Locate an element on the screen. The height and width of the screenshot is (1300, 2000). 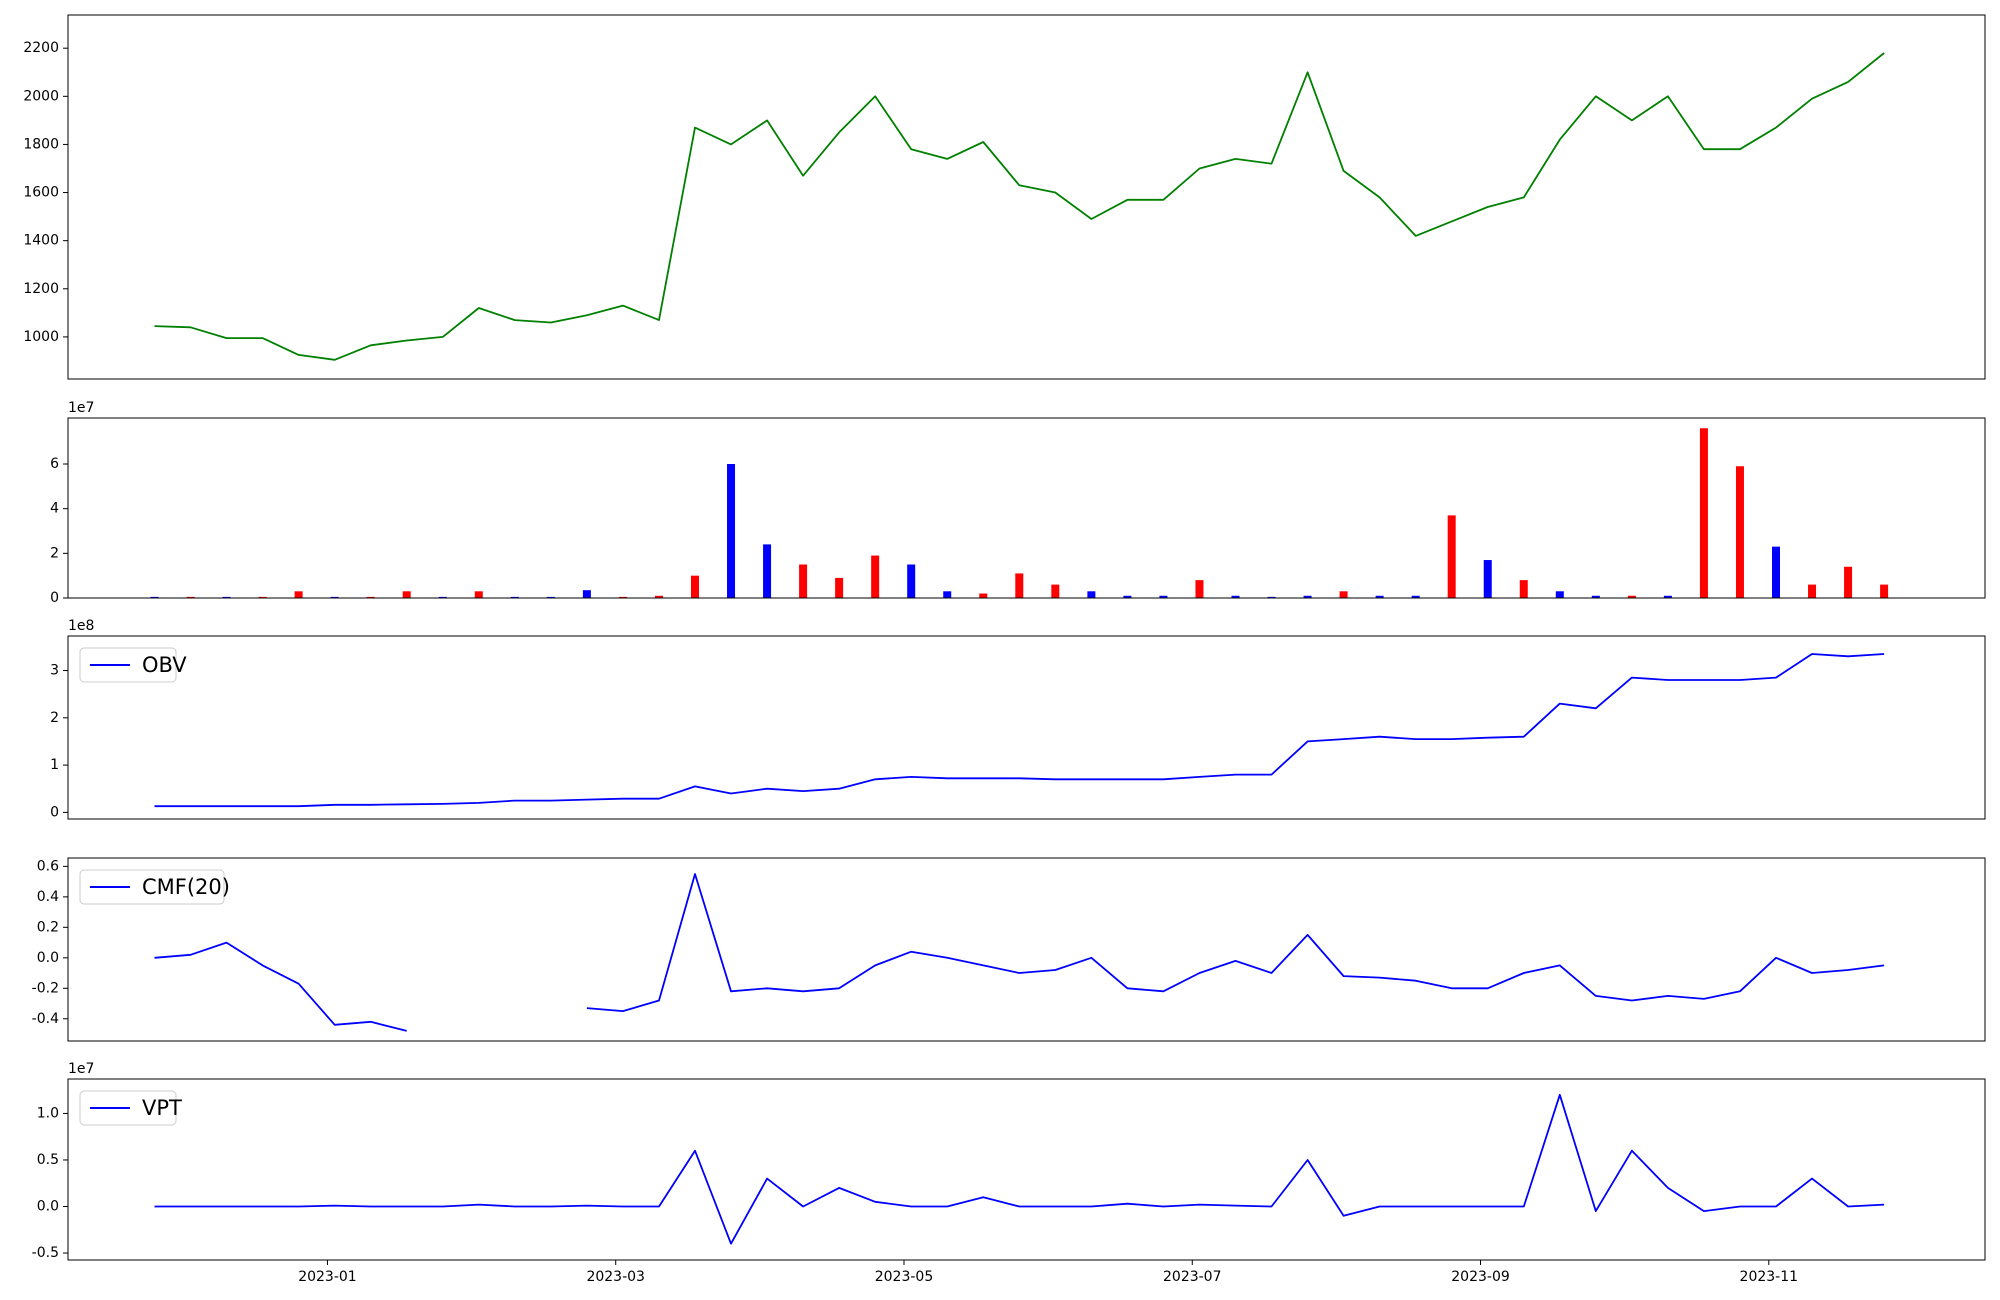
y-tick-label: 6 is located at coordinates (54, 464).